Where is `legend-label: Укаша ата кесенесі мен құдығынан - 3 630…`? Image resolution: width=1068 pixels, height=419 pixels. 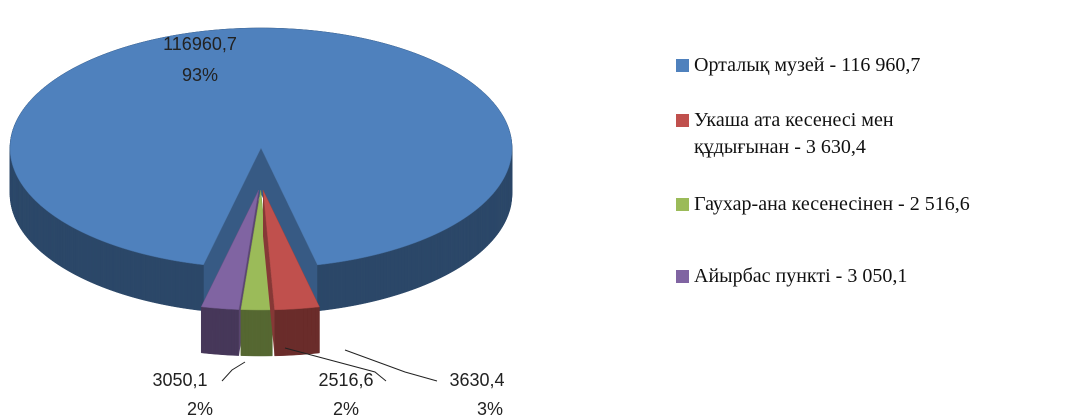
legend-label: Укаша ата кесенесі мен құдығынан - 3 630… is located at coordinates (794, 133).